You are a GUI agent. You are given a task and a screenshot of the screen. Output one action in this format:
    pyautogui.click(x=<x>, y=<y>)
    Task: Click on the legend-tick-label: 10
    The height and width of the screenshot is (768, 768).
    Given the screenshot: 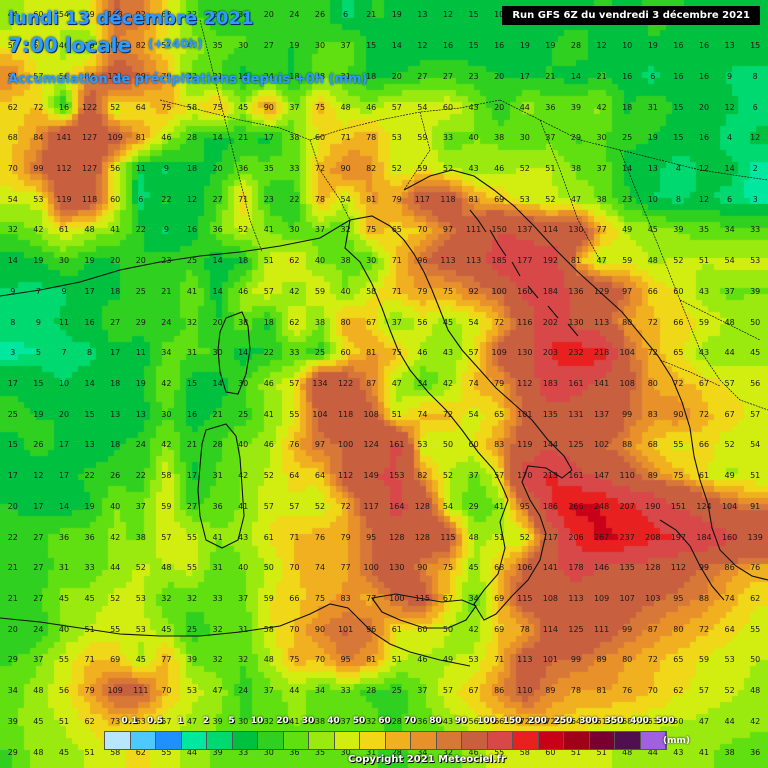 What is the action you would take?
    pyautogui.click(x=257, y=721)
    